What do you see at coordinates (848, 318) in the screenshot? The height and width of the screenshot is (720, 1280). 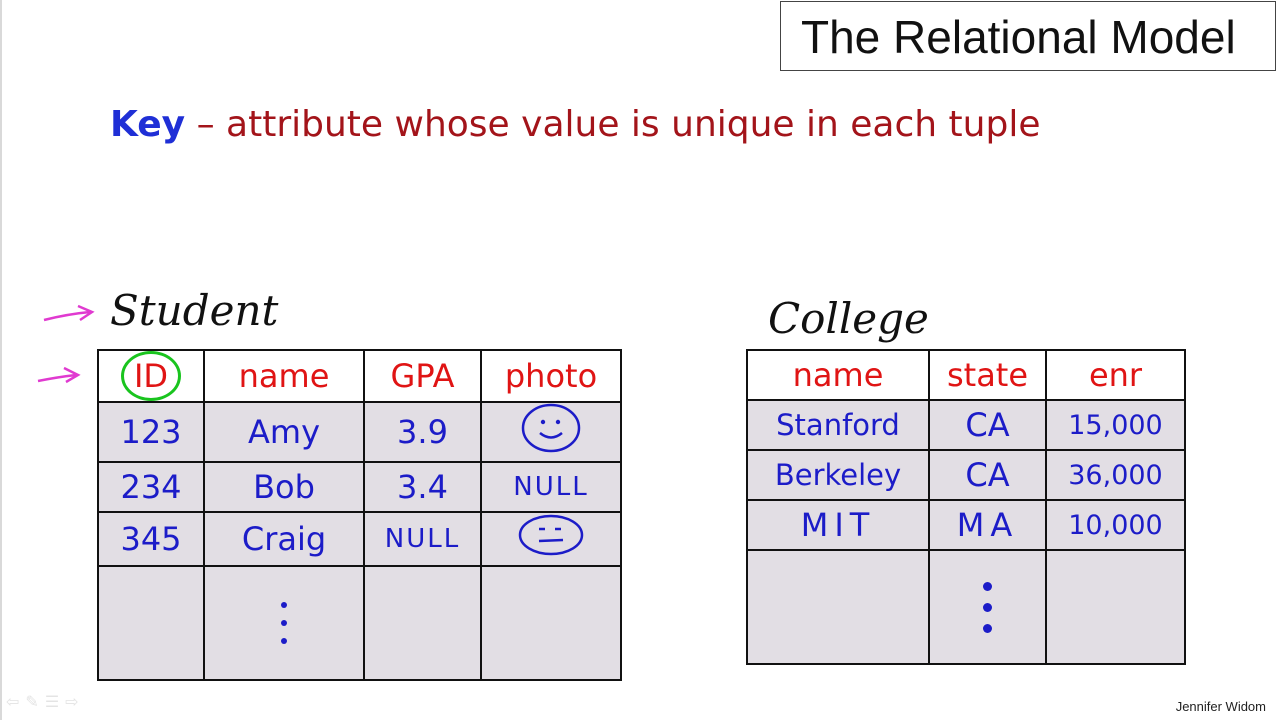 I see `college-table-name: College` at bounding box center [848, 318].